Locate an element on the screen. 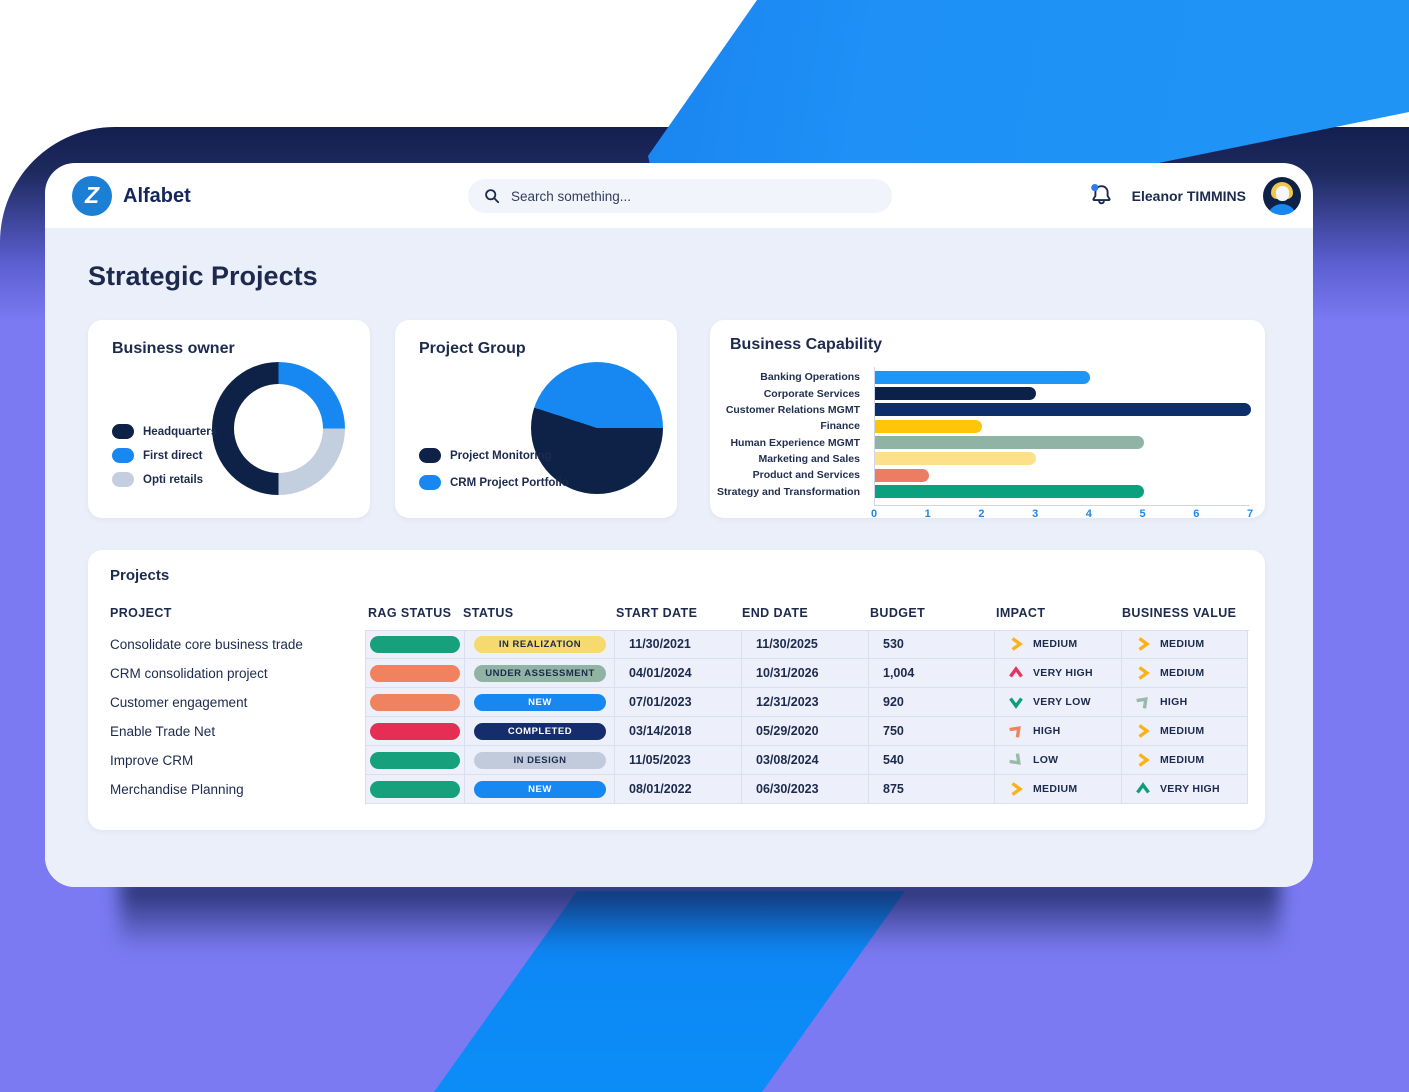  business-value-label: HIGH is located at coordinates (1174, 702).